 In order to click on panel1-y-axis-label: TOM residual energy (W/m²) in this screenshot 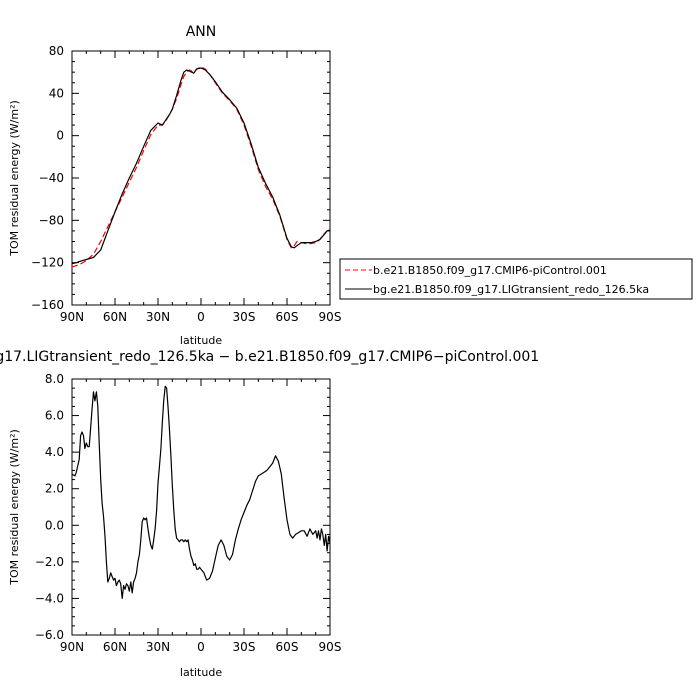, I will do `click(14, 178)`.